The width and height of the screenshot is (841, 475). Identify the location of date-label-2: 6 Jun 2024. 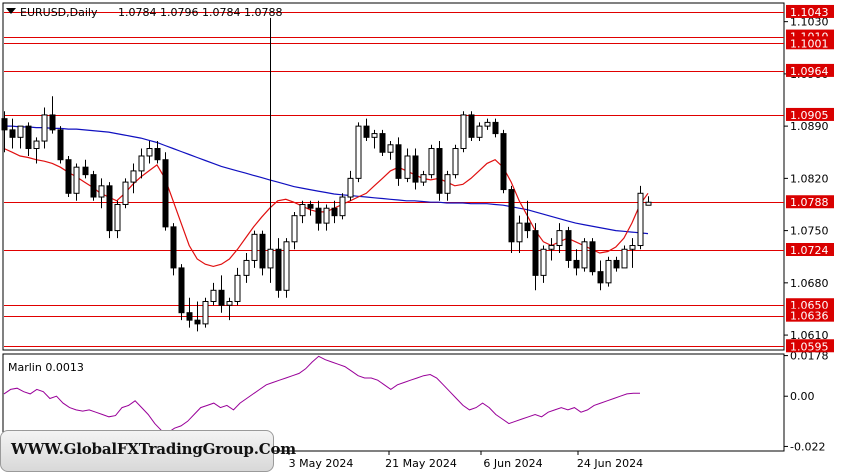
(512, 463).